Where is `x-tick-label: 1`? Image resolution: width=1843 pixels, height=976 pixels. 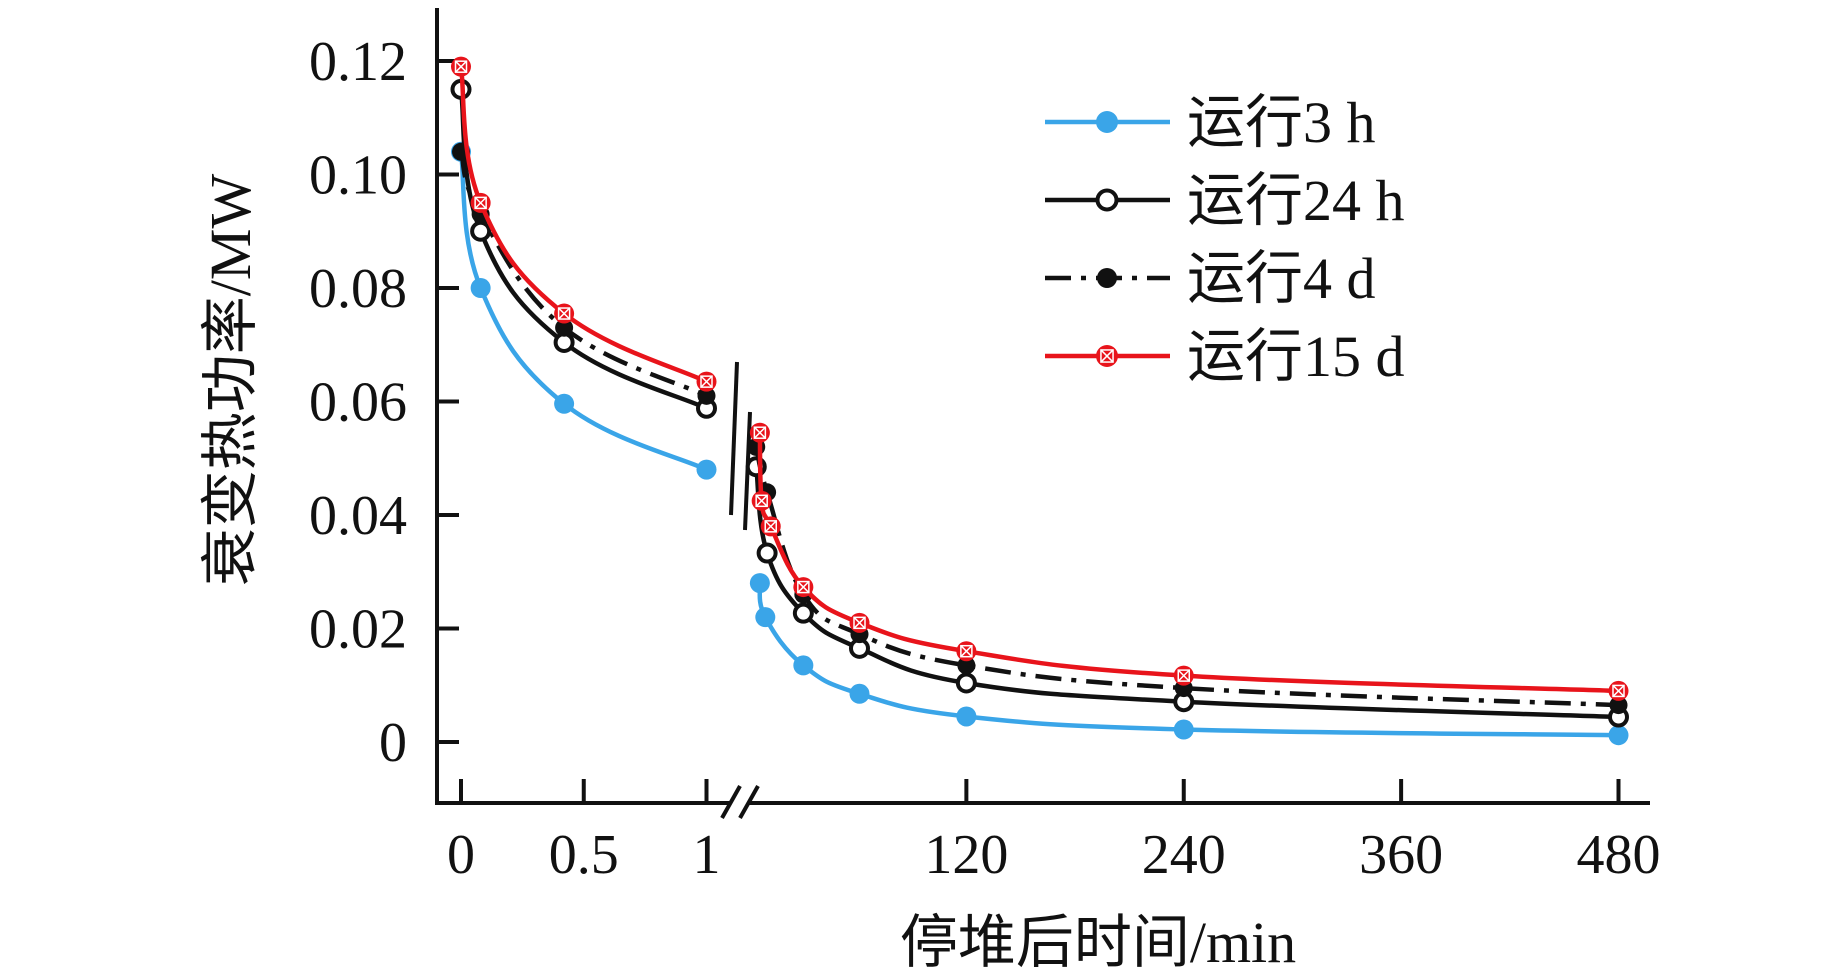
x-tick-label: 1 is located at coordinates (707, 855).